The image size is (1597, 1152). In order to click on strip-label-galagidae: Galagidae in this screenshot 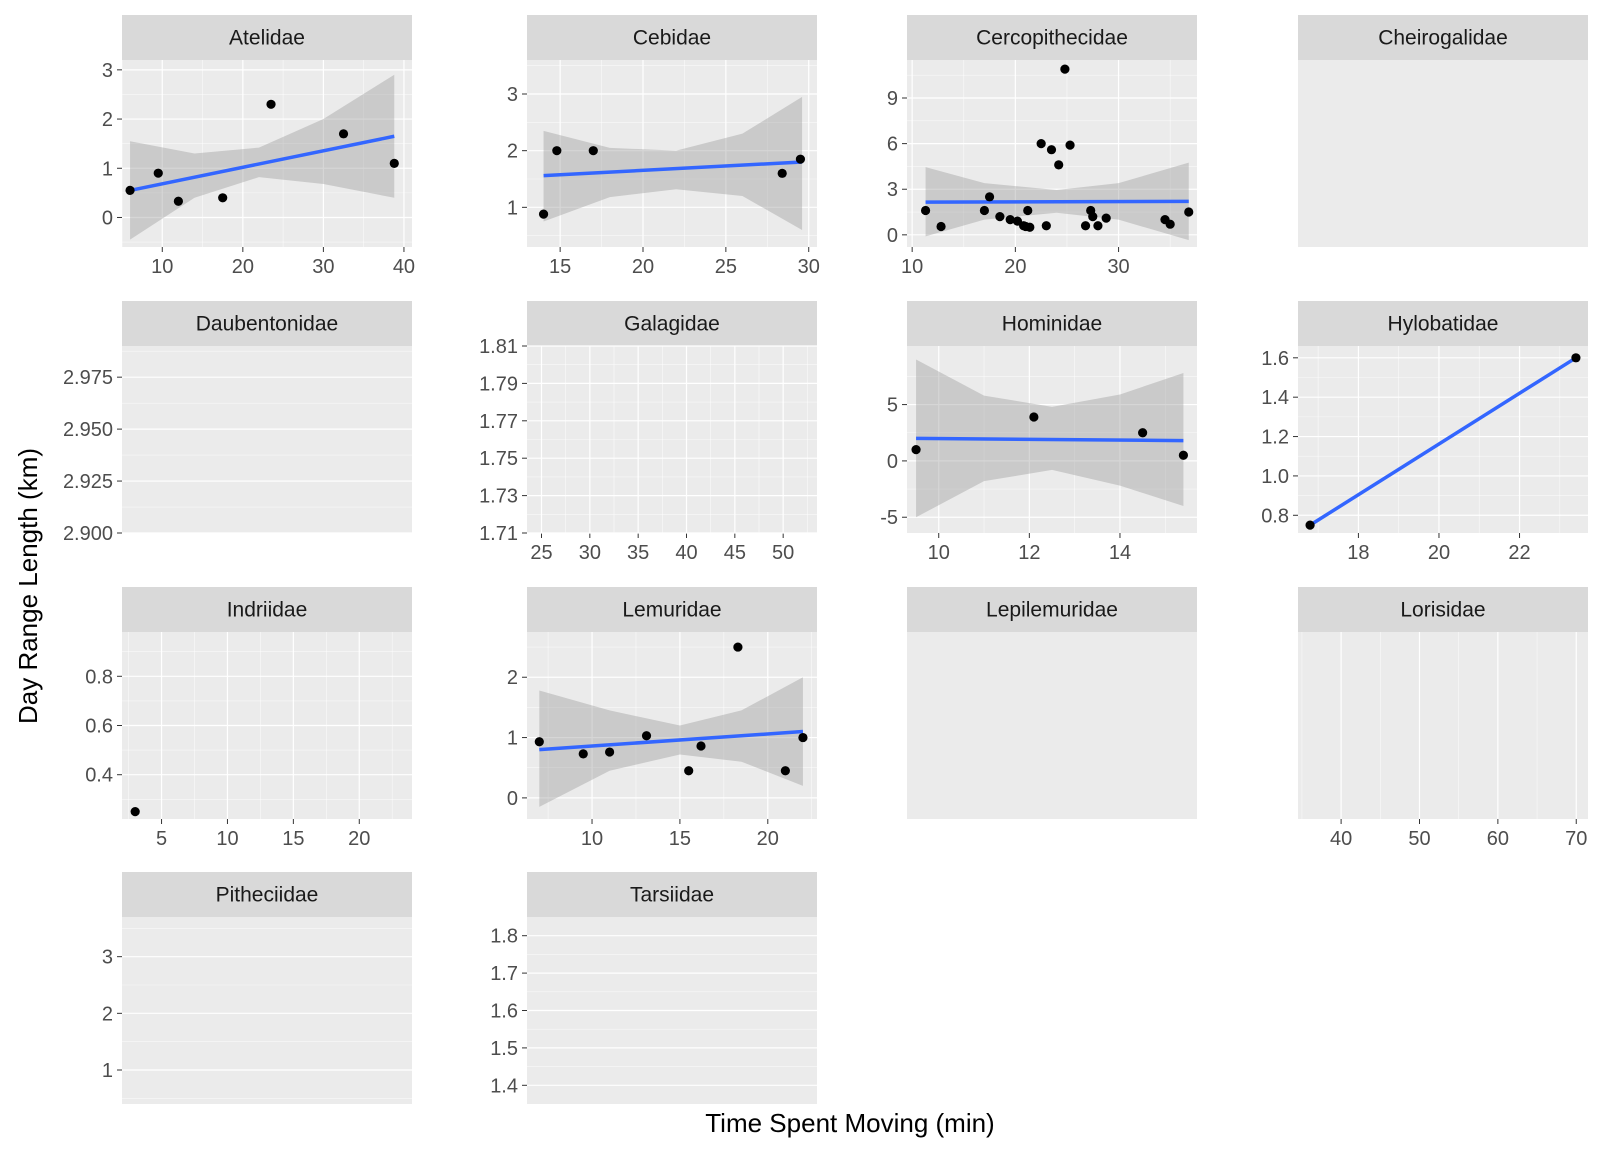, I will do `click(672, 324)`.